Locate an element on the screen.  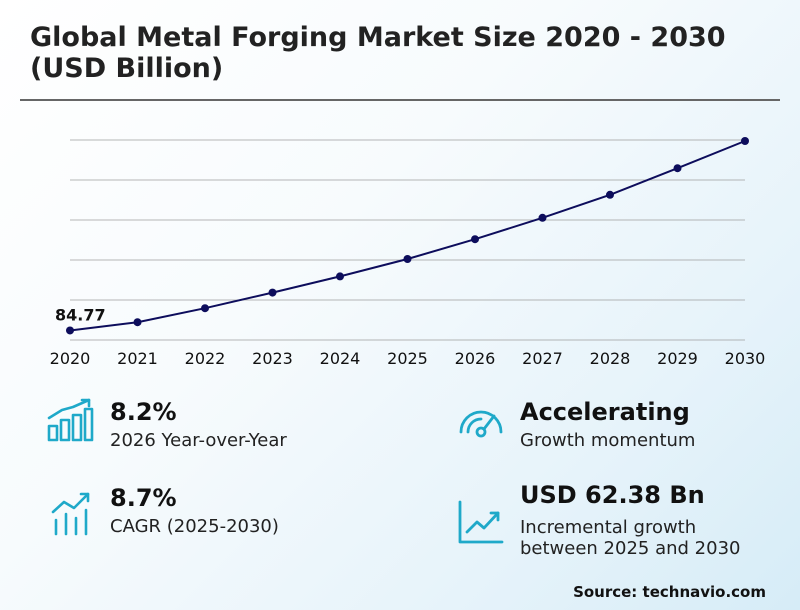
gauge-icon is located at coordinates (481, 424).